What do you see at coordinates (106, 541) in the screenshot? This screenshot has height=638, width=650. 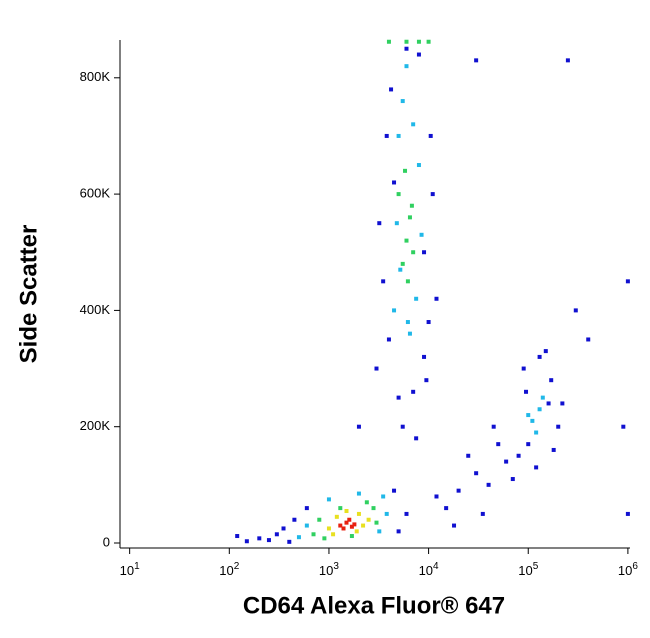 I see `y-tick-label: 0` at bounding box center [106, 541].